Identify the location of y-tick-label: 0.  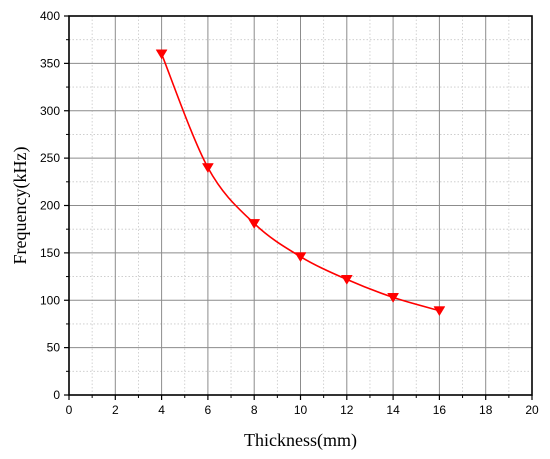
(56, 395).